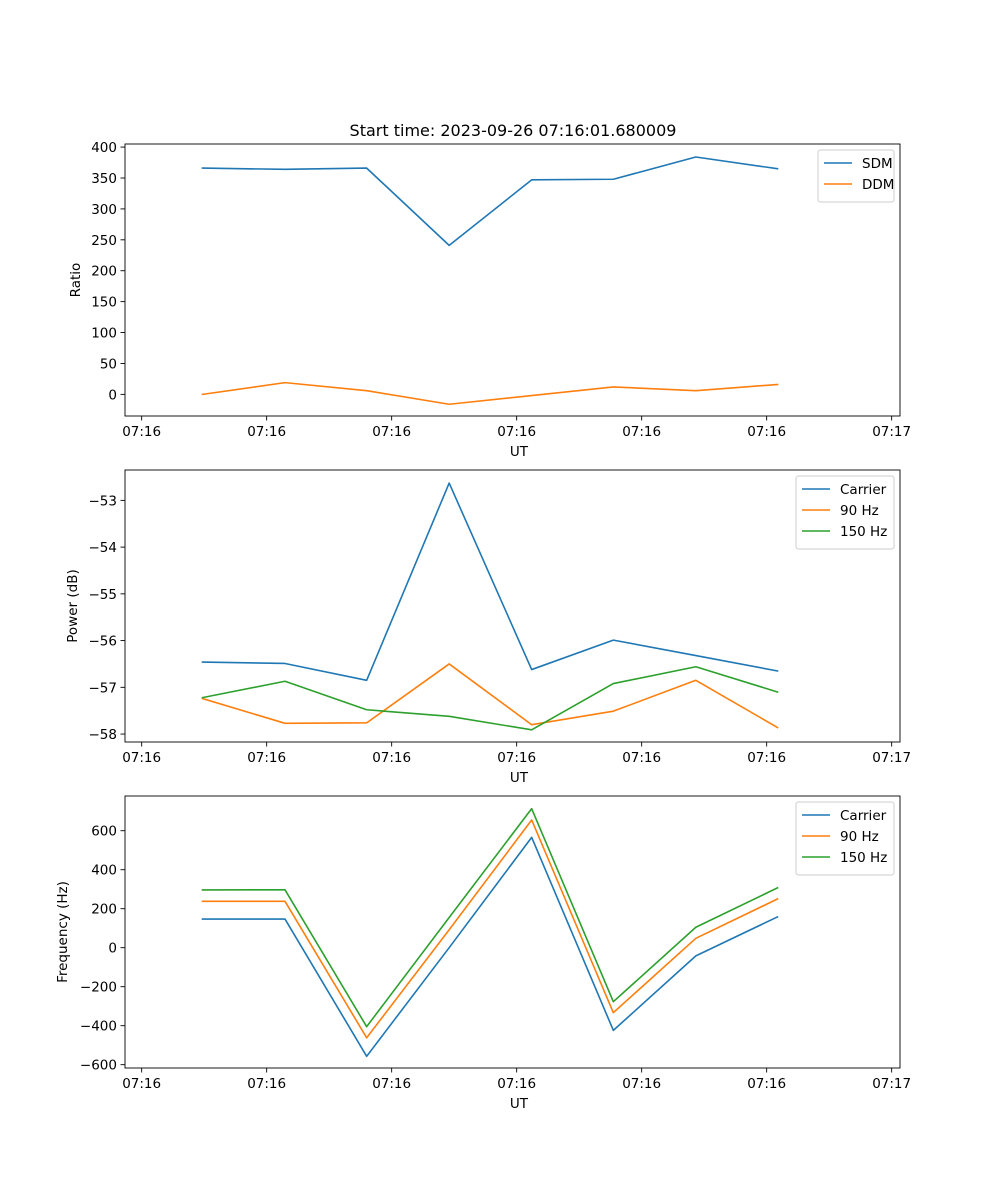  Describe the element at coordinates (103, 501) in the screenshot. I see `y-tick-label: −53` at that location.